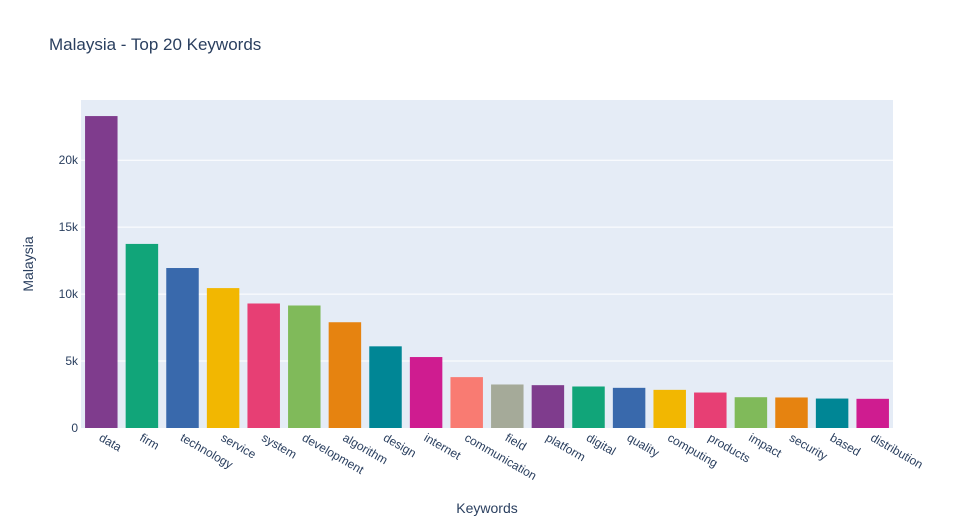 Image resolution: width=972 pixels, height=525 pixels. I want to click on x-tick-label: impact, so click(765, 445).